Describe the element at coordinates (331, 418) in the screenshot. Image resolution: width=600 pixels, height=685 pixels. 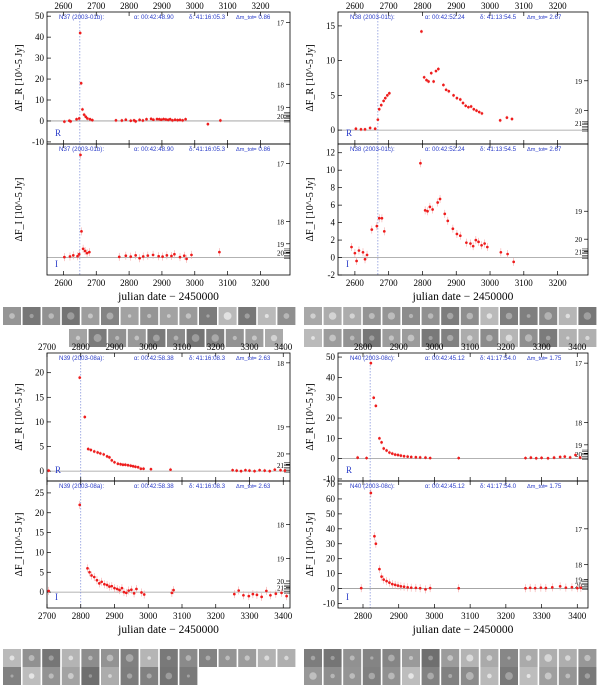
I see `y-tick-label: 20` at that location.